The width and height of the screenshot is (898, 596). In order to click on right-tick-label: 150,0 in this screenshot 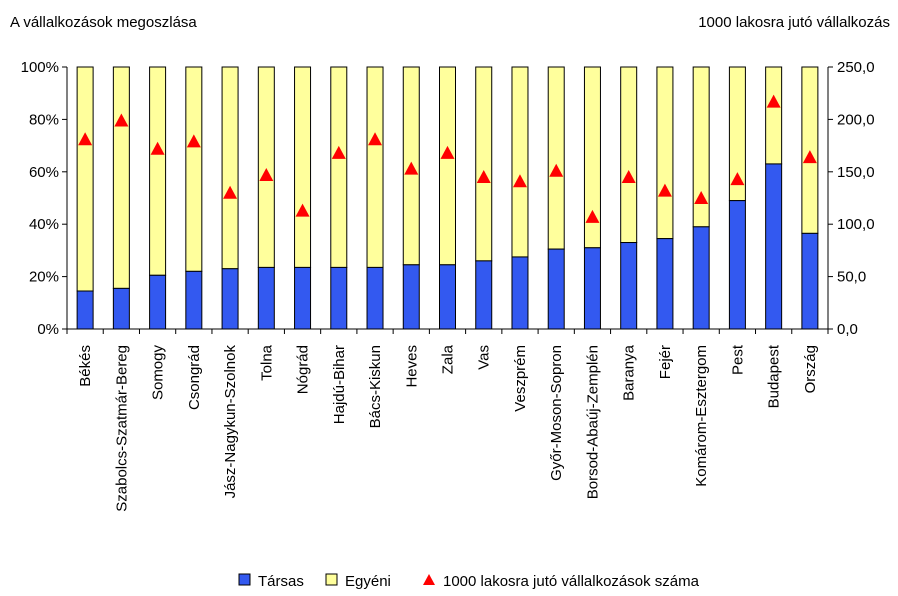, I will do `click(856, 172)`.